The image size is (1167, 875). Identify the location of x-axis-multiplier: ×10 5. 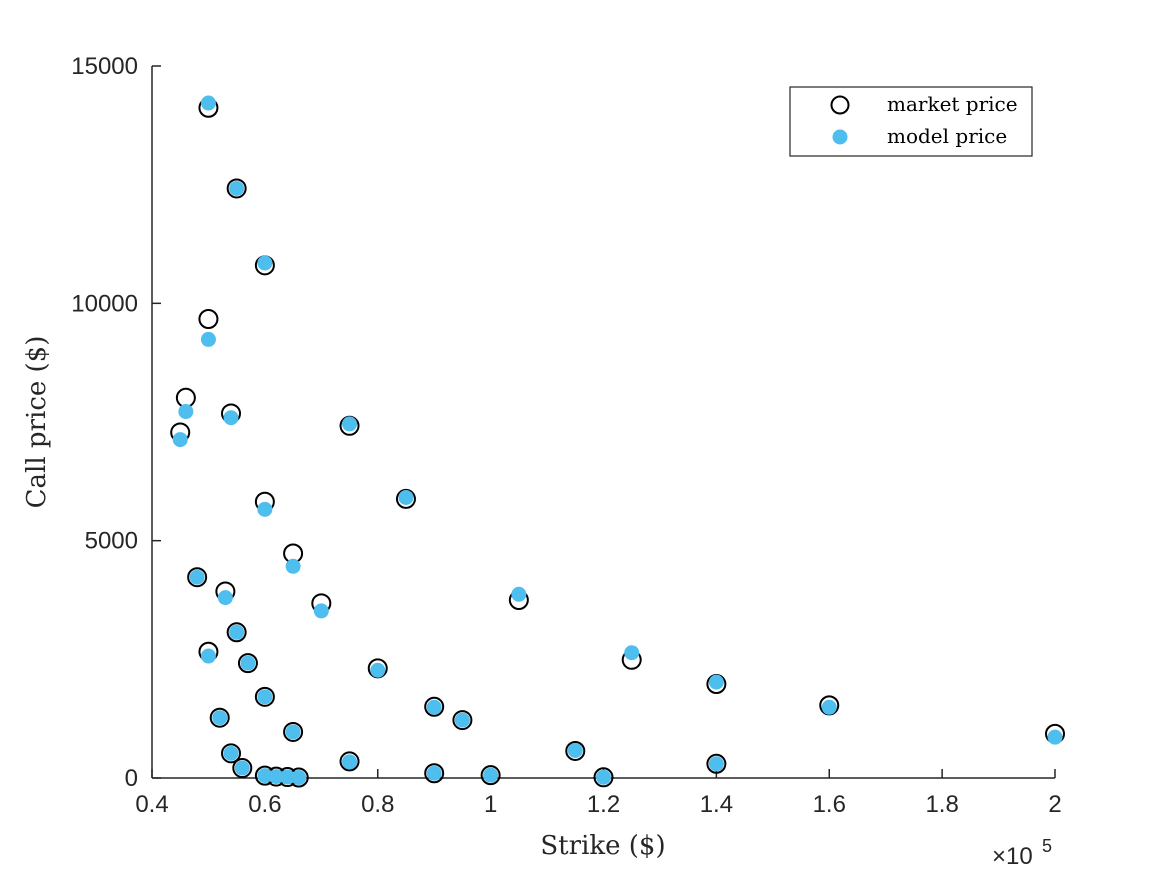
(1022, 853).